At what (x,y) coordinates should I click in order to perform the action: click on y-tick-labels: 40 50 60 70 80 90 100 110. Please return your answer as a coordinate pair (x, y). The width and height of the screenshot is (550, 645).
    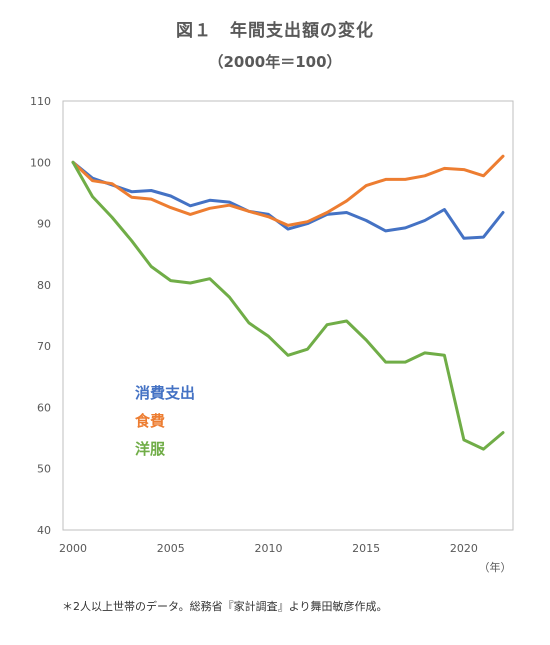
    Looking at the image, I should click on (40, 316).